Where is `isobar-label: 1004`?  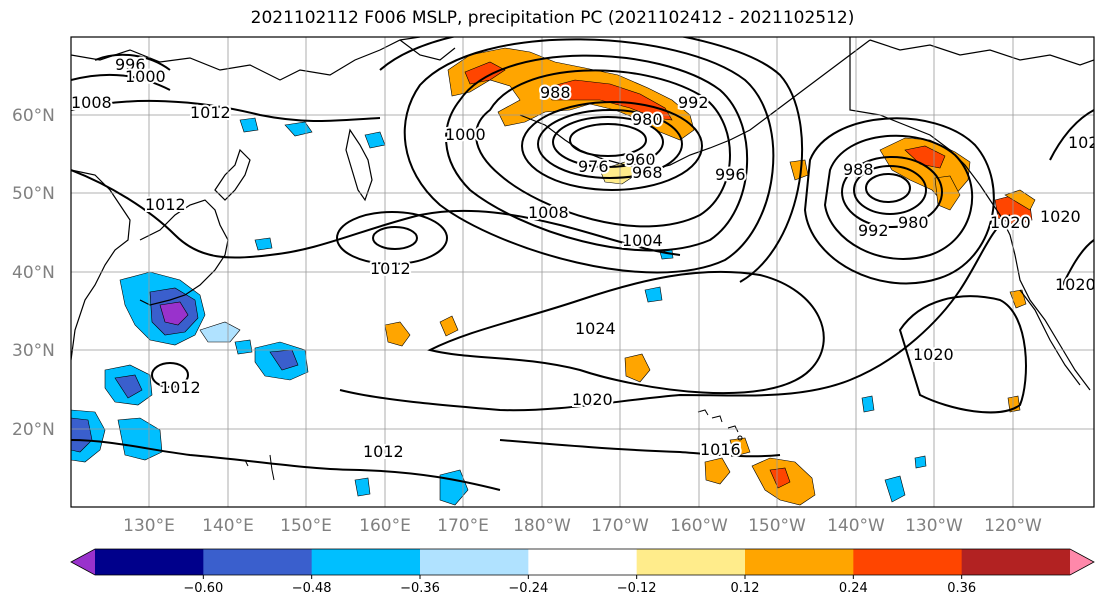
isobar-label: 1004 is located at coordinates (642, 240).